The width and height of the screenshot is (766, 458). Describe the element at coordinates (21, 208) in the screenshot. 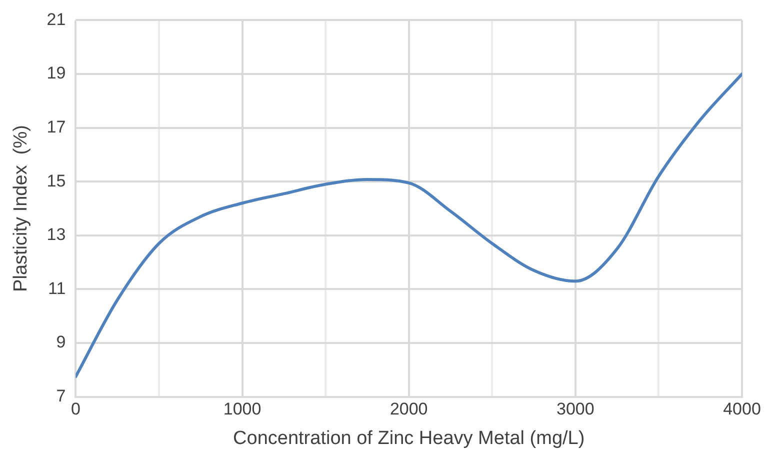

I see `y-axis-title: Plasticity Index (%)` at that location.